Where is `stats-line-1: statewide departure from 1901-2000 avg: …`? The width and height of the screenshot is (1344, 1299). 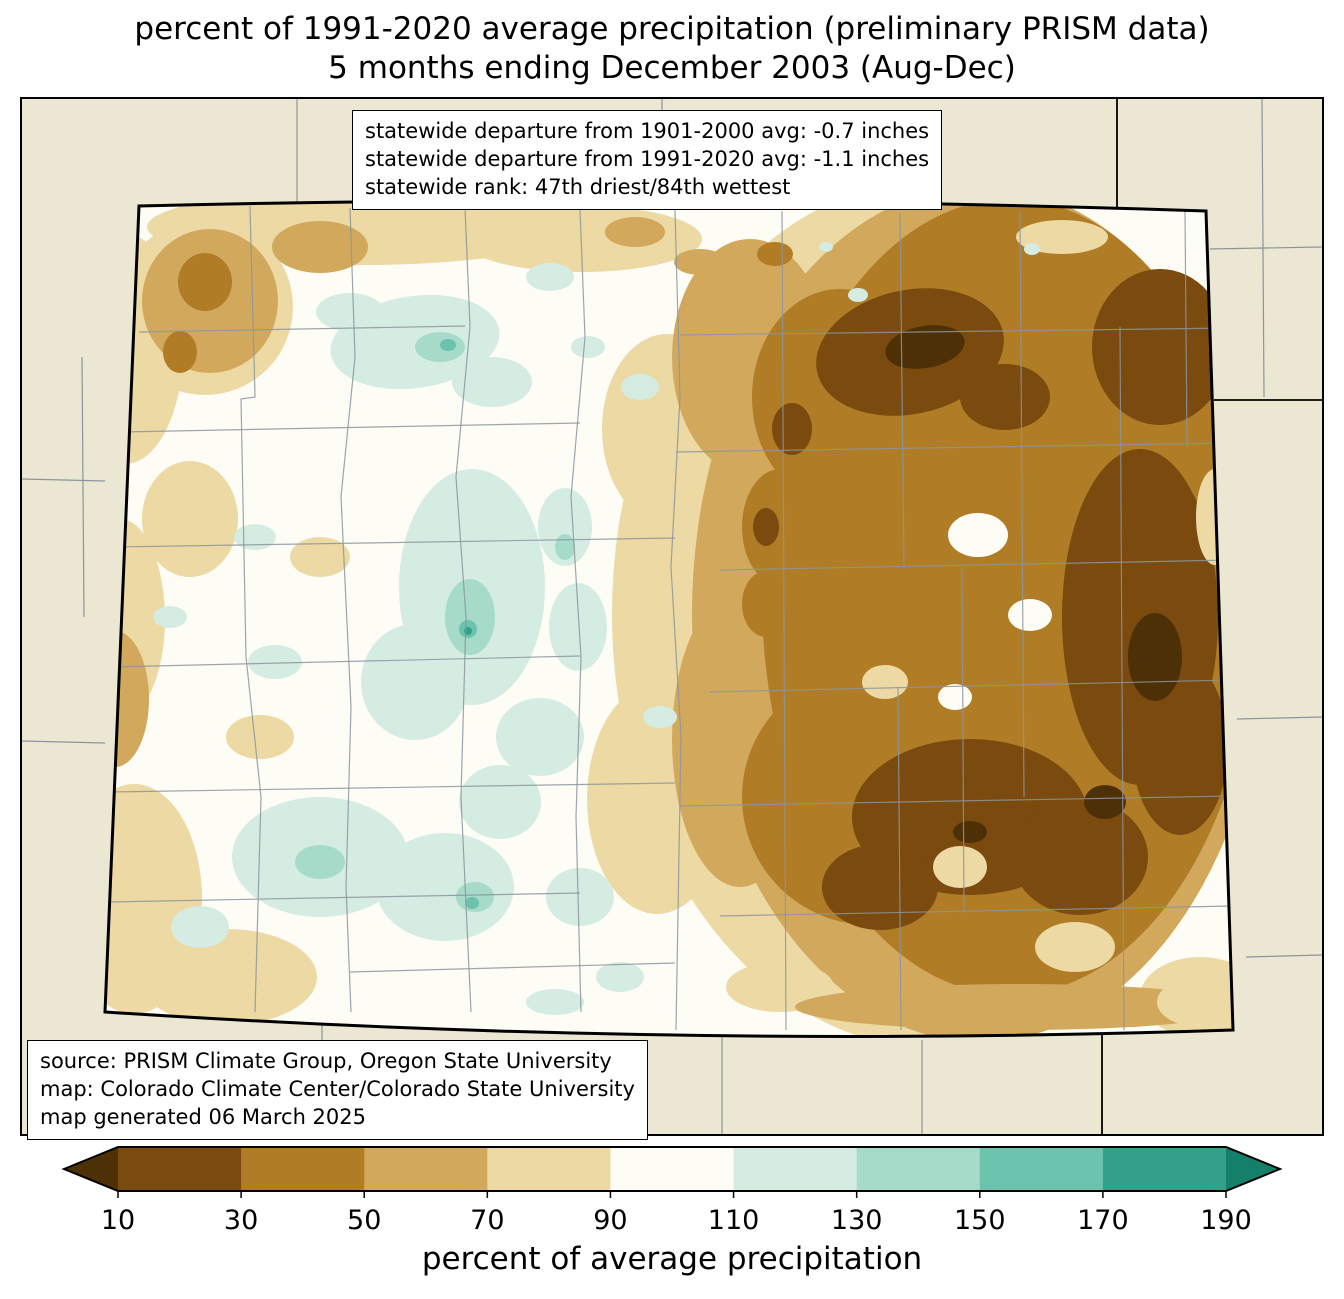 stats-line-1: statewide departure from 1901-2000 avg: … is located at coordinates (647, 131).